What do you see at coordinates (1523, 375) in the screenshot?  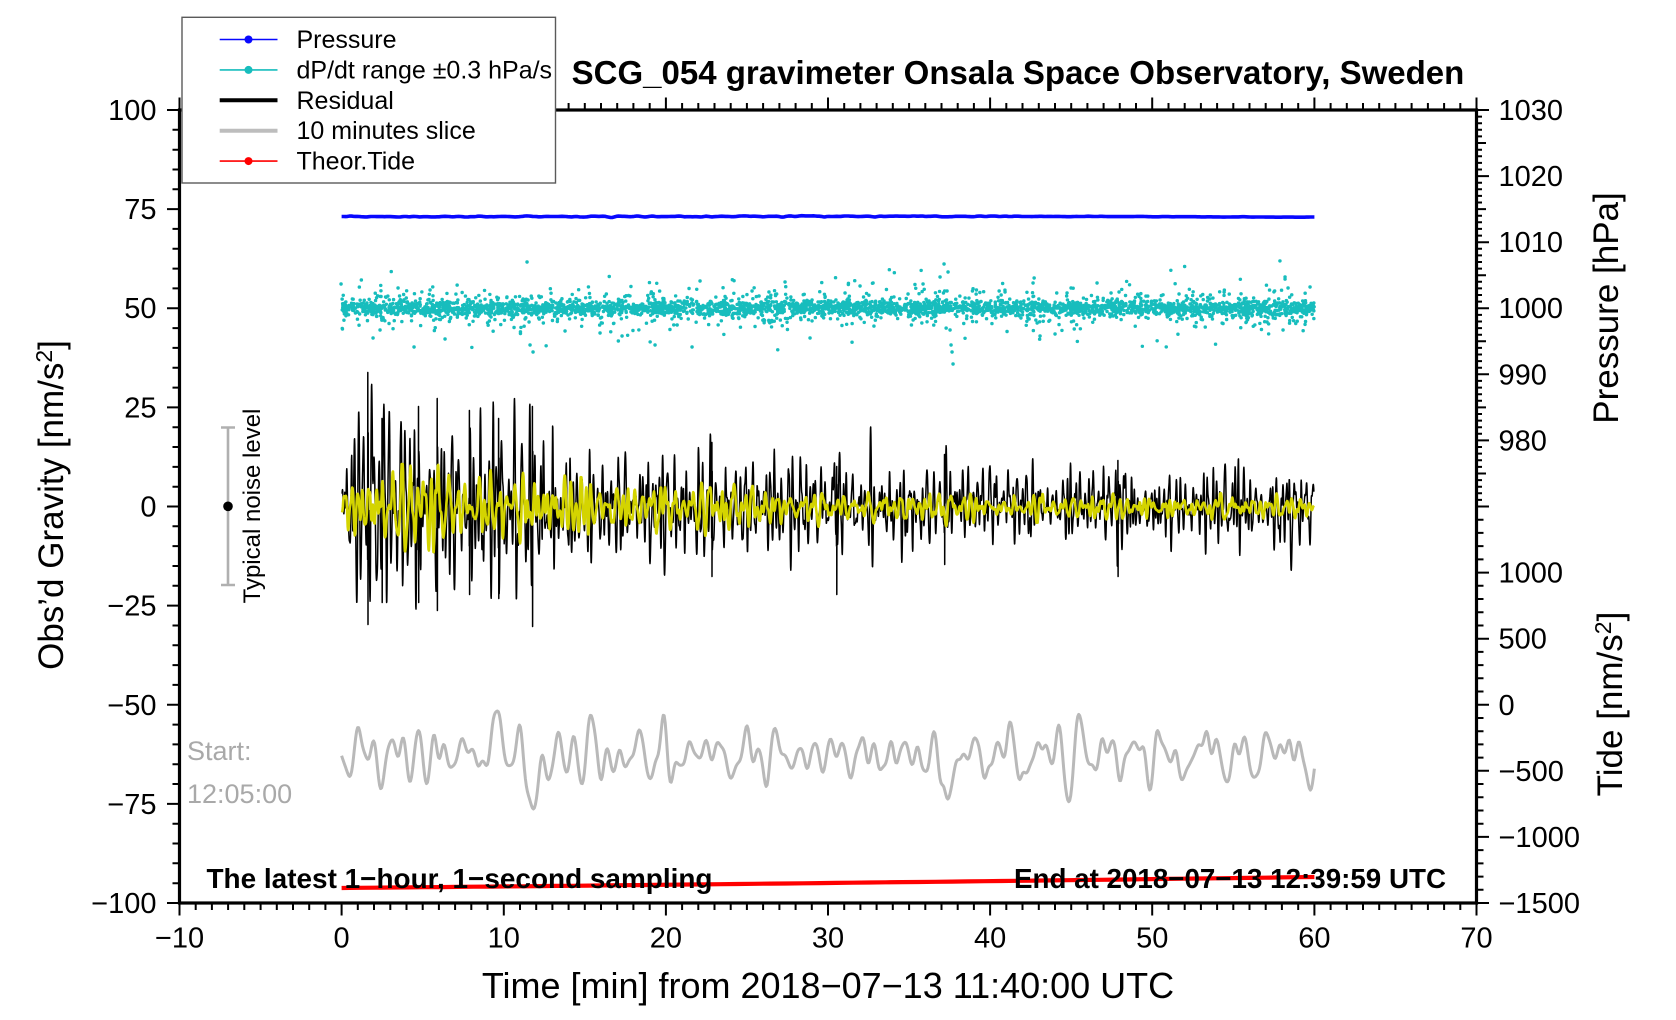 I see `svg-text: 990` at bounding box center [1523, 375].